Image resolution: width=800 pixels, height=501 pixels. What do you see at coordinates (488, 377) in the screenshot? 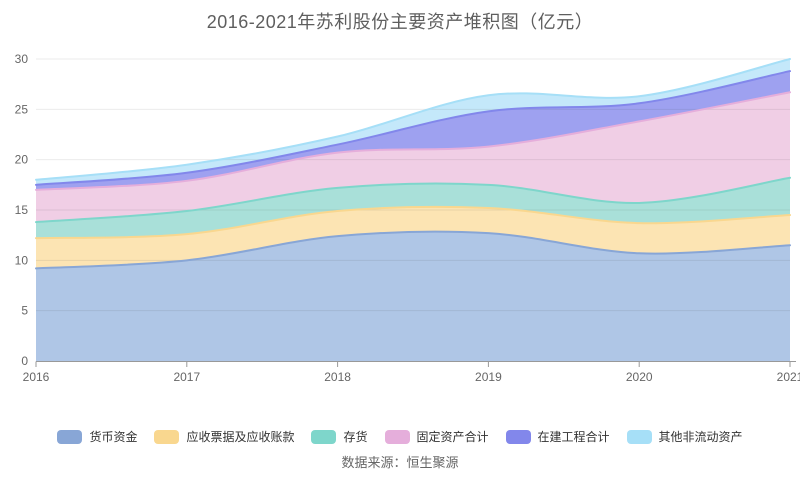
I see `x-tick-label: 2019` at bounding box center [488, 377].